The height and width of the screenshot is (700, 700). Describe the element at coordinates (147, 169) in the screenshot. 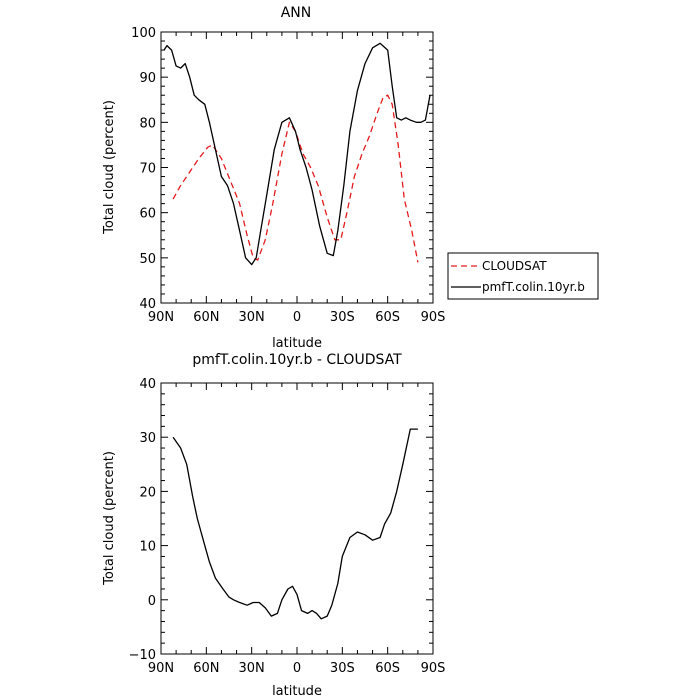

I see `top-y-tick-label: 70` at that location.